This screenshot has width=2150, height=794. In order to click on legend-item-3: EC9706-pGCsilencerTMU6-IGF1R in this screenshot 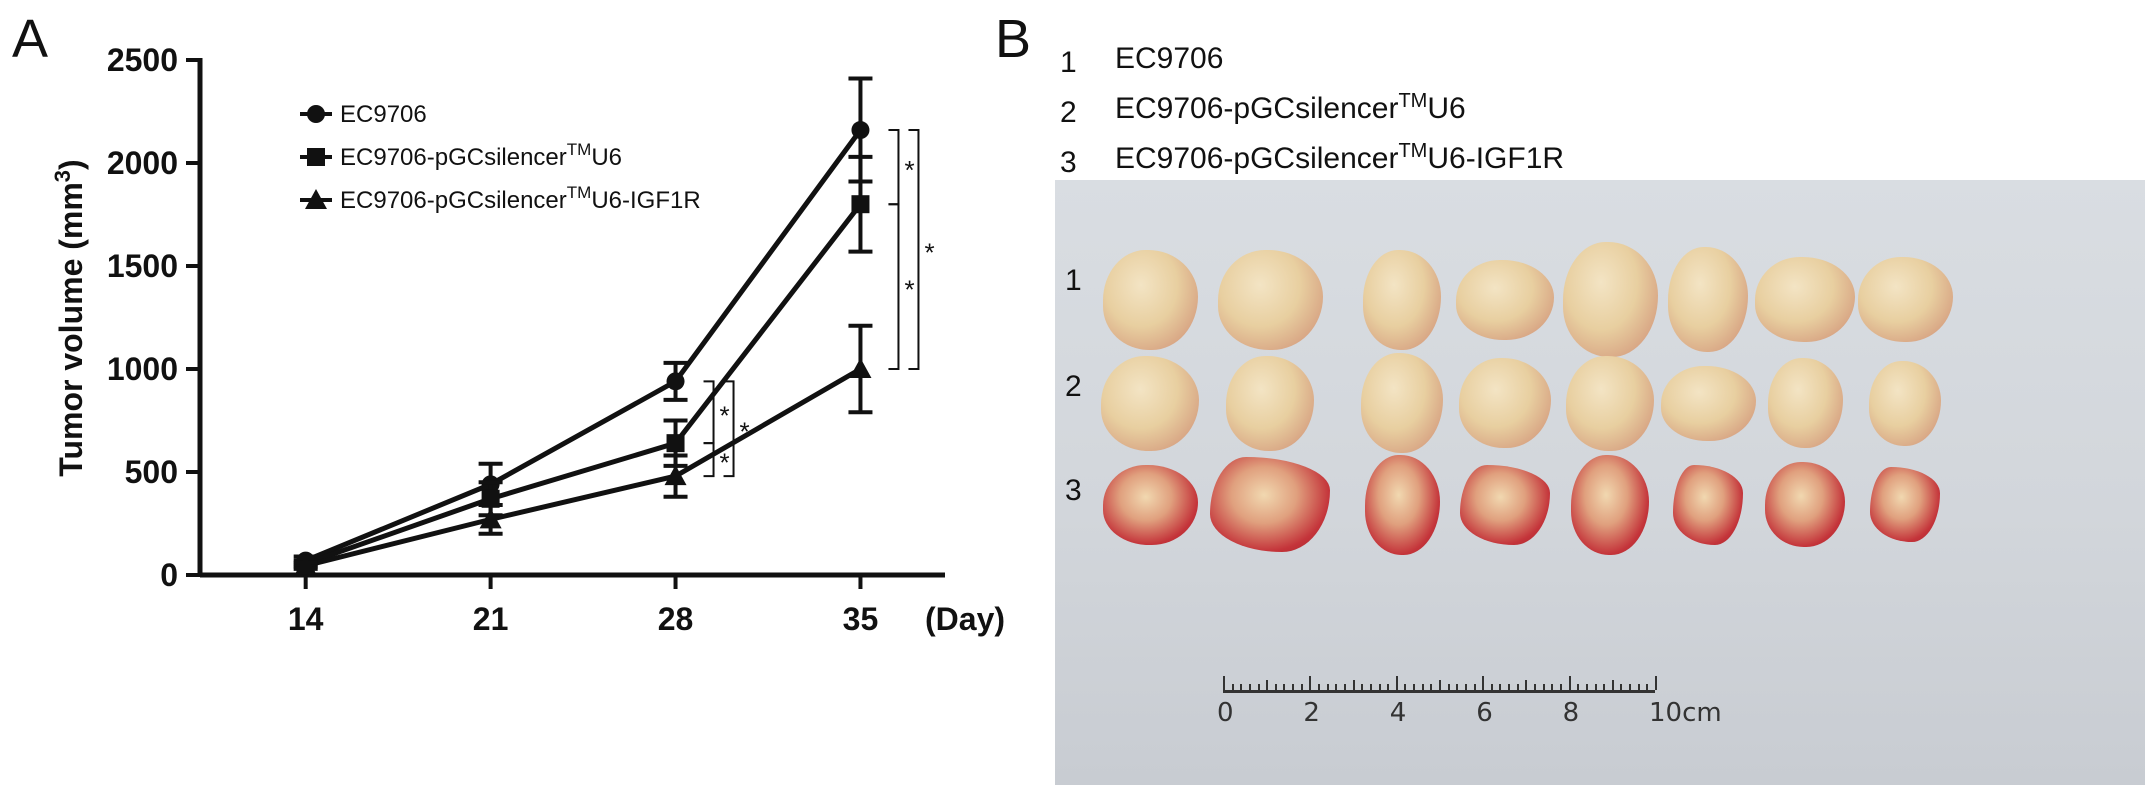, I will do `click(500, 198)`.